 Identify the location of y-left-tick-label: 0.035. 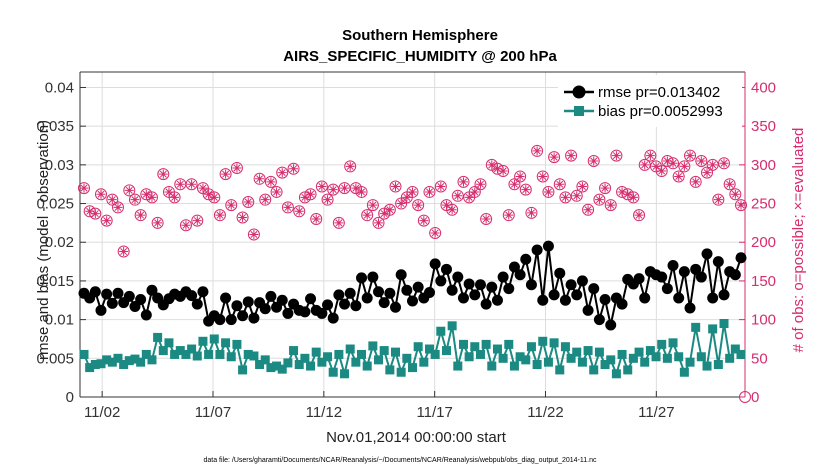
(55, 126).